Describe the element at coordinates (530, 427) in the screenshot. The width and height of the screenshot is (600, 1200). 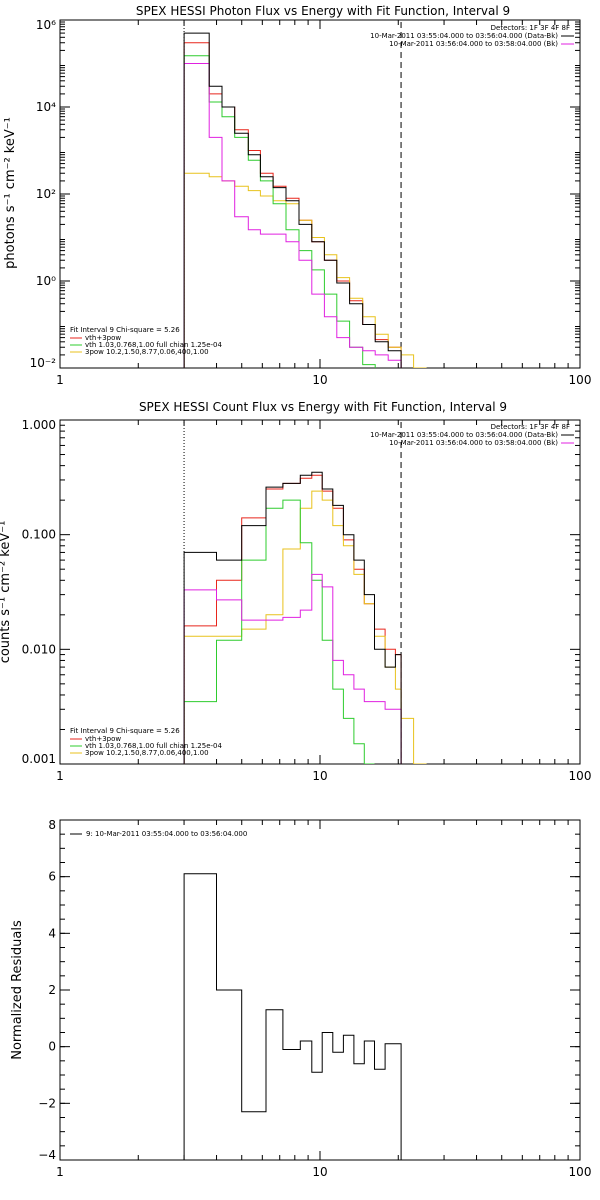
I see `count-flux-legend-detectors: Detectors: 1F 3F 4F 8F` at that location.